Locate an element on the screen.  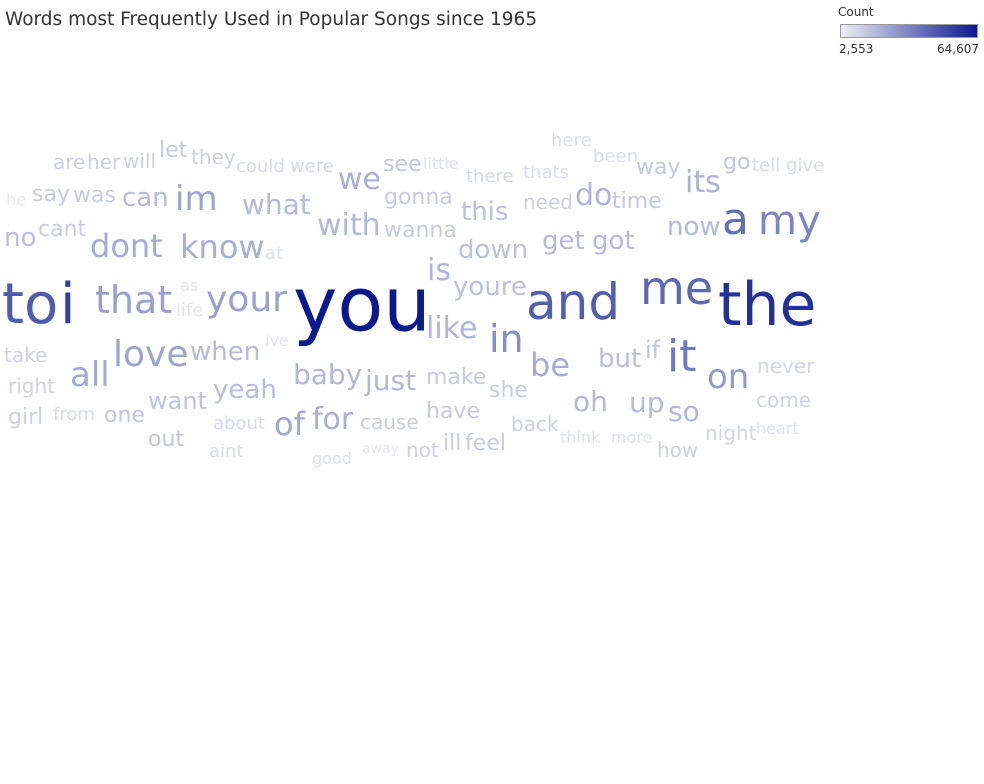
word-for: for is located at coordinates (333, 419).